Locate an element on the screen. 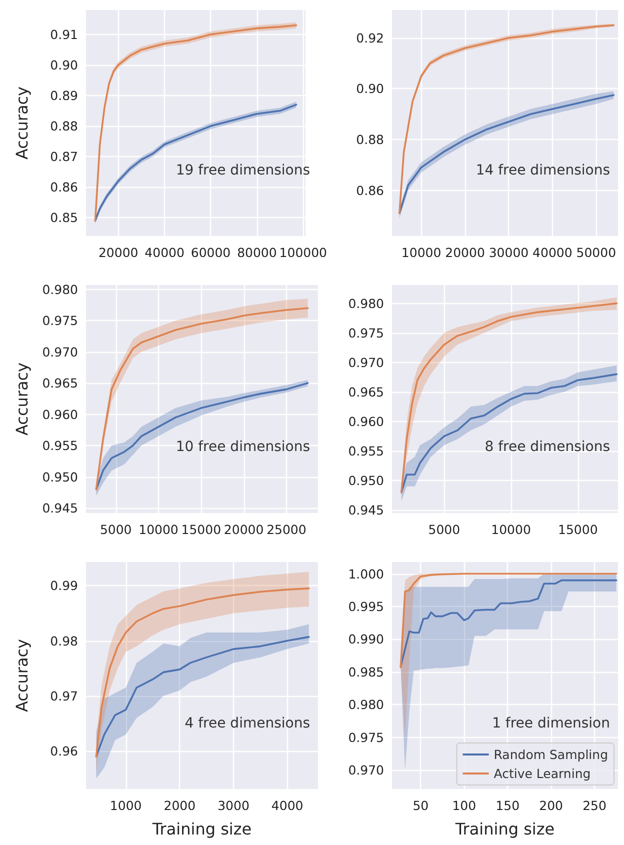 The height and width of the screenshot is (845, 624). annotation: 14 free dimensions is located at coordinates (543, 170).